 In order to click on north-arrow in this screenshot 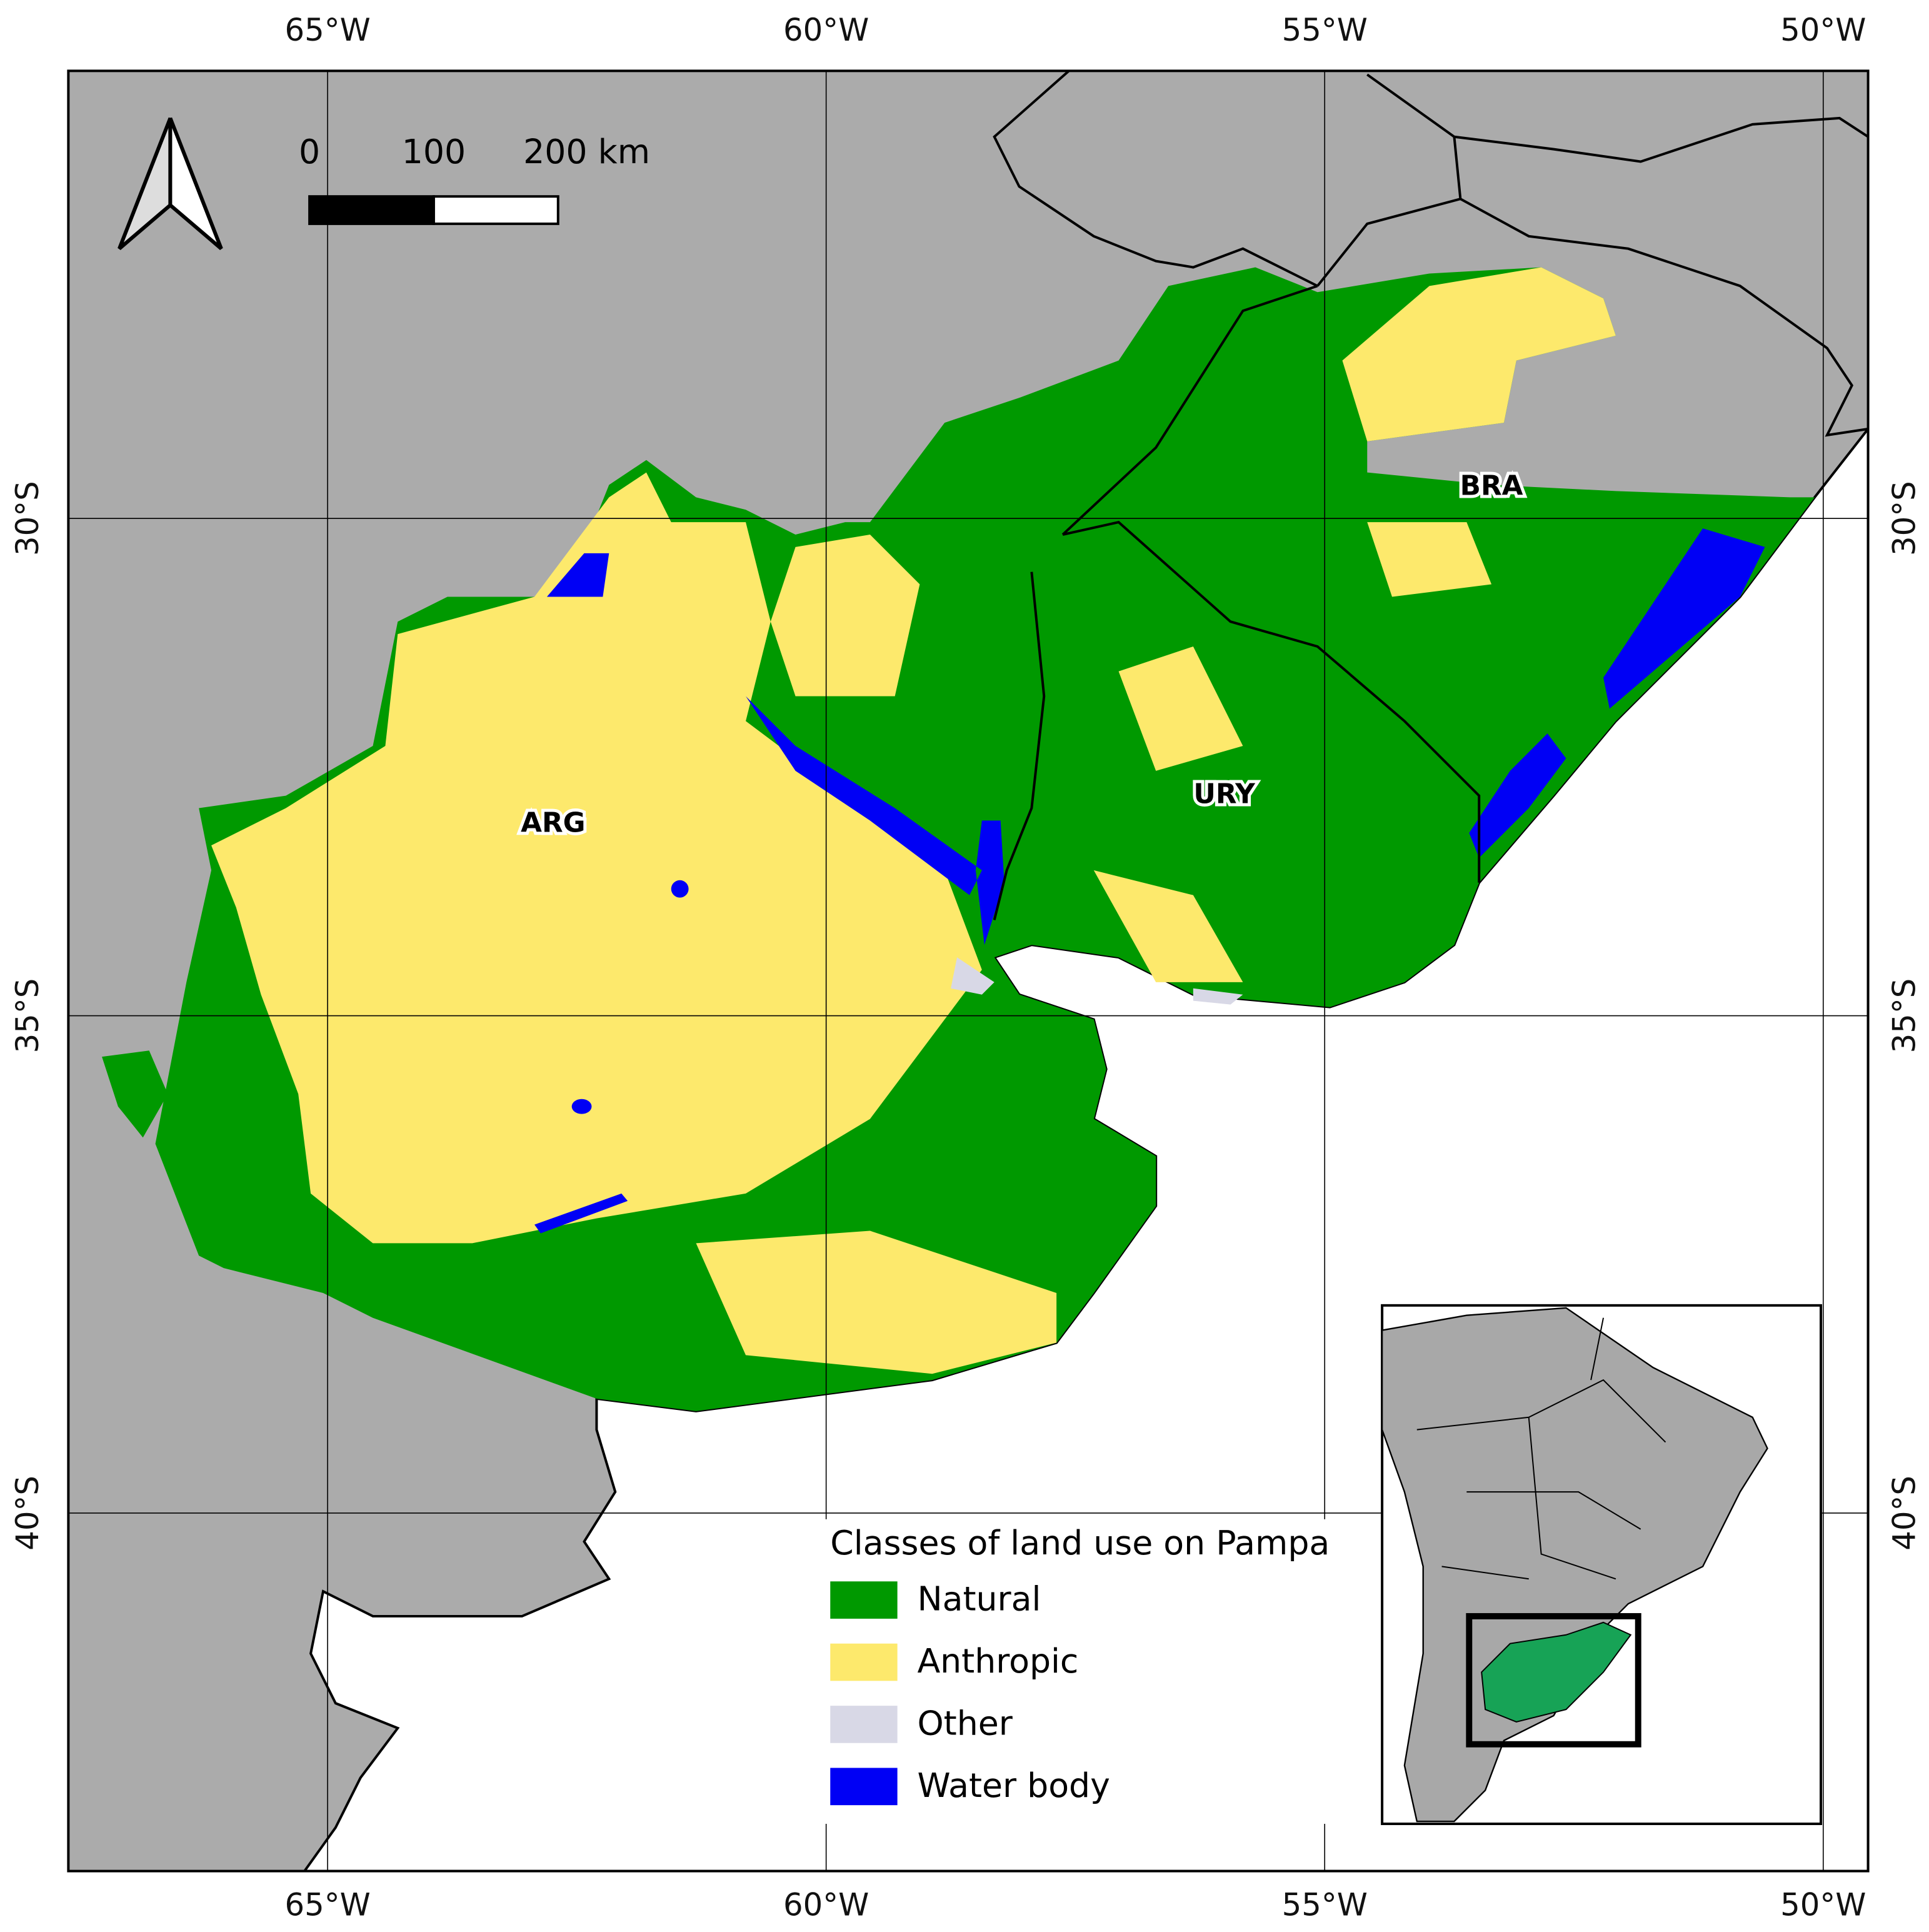, I will do `click(170, 183)`.